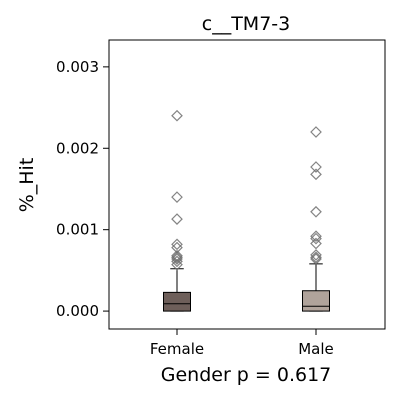  What do you see at coordinates (177, 349) in the screenshot?
I see `x-tick-label: Female` at bounding box center [177, 349].